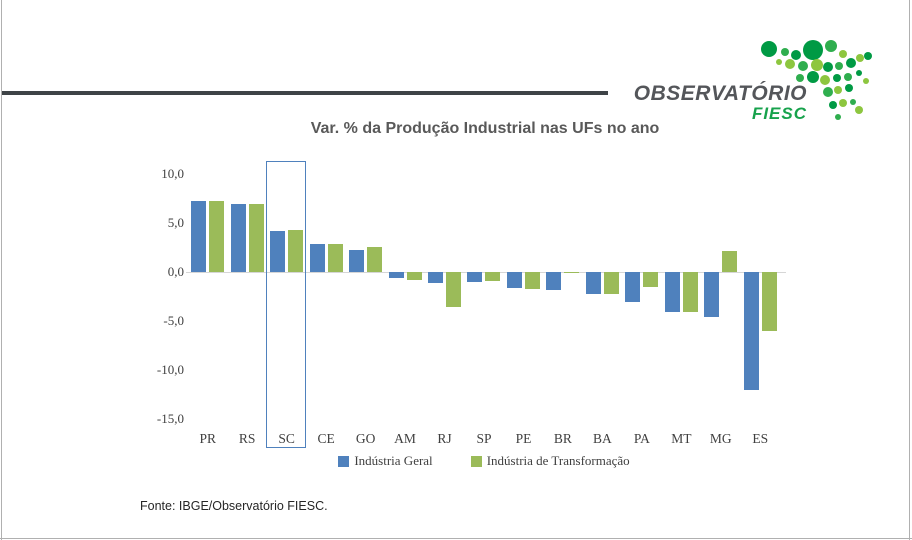 Image resolution: width=912 pixels, height=540 pixels. I want to click on bar-RS-industria-geral, so click(238, 237).